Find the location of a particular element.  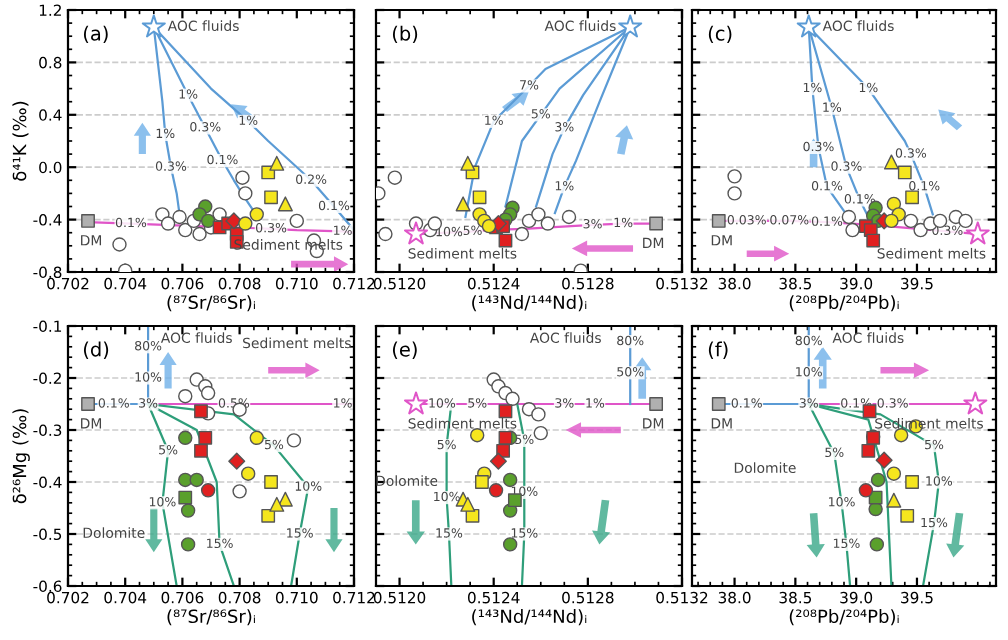

text: (b) is located at coordinates (405, 34).